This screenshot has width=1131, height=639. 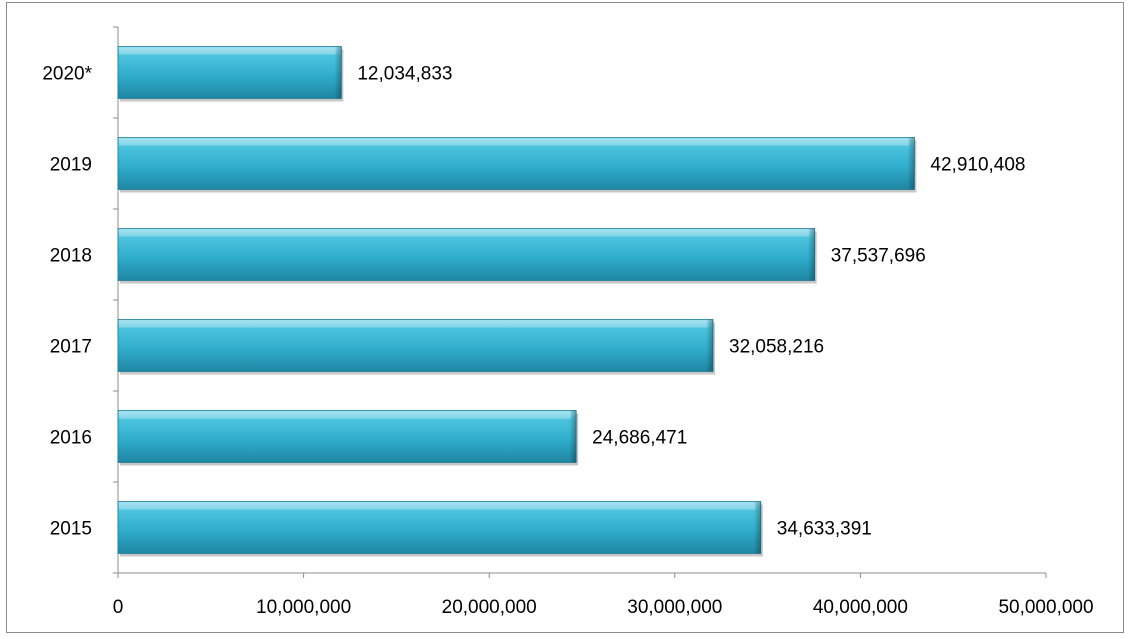 I want to click on x-tick-label: 20,000,000, so click(x=489, y=607).